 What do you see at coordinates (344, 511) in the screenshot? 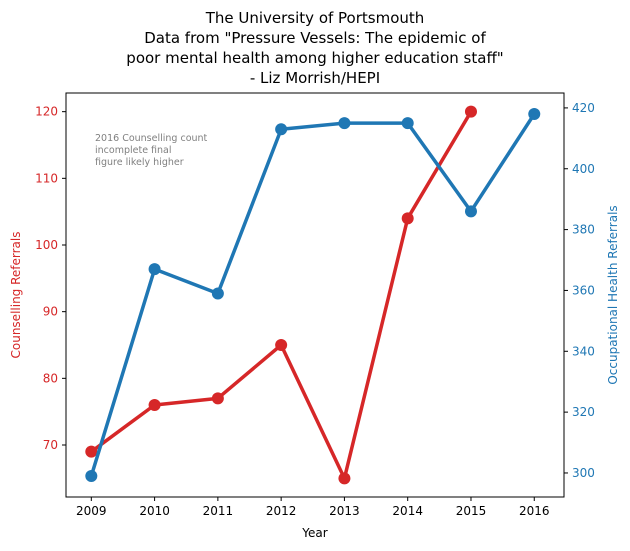
I see `x-tick-label: 2013` at bounding box center [344, 511].